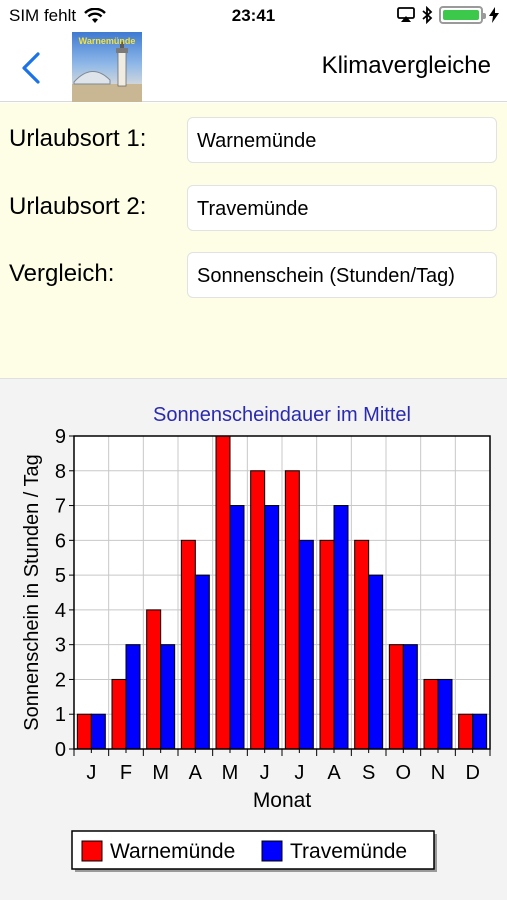  I want to click on location-thumbnail: Warnemünde, so click(107, 67).